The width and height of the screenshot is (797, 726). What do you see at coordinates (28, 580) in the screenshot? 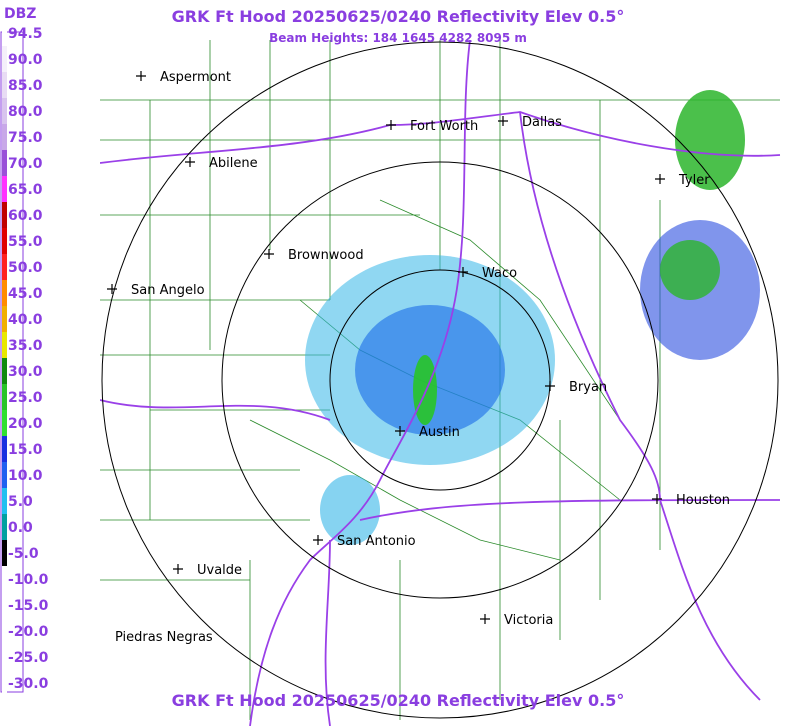
I see `legend-label: -10.0` at bounding box center [28, 580].